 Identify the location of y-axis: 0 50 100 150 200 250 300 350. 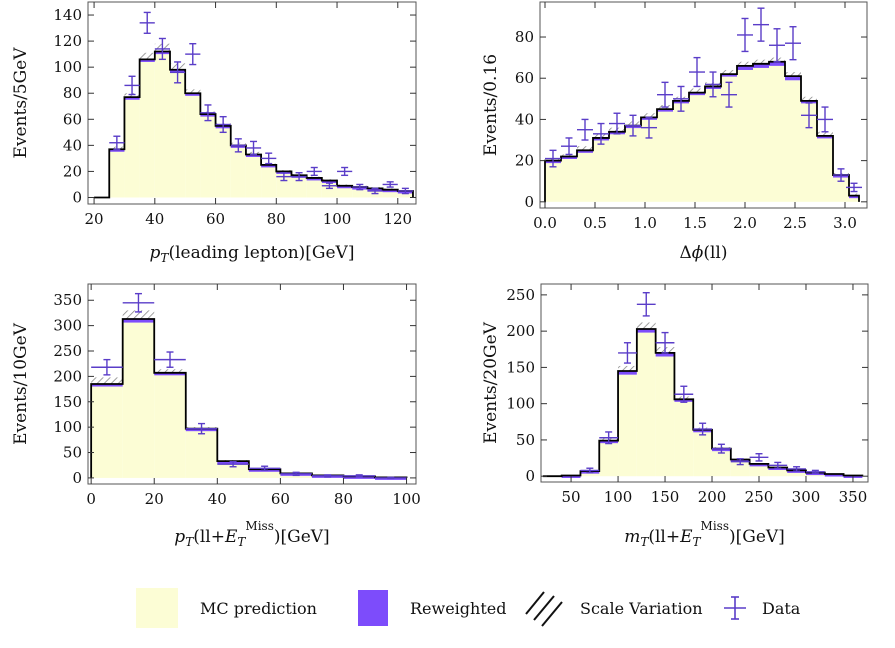
(234, 389).